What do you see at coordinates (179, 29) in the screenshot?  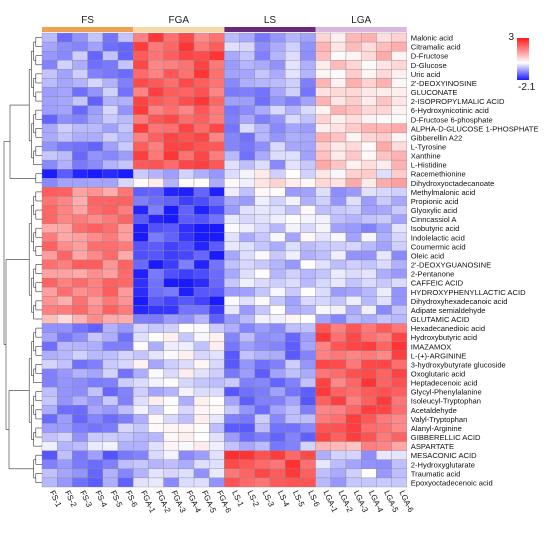 I see `group-bar-fga` at bounding box center [179, 29].